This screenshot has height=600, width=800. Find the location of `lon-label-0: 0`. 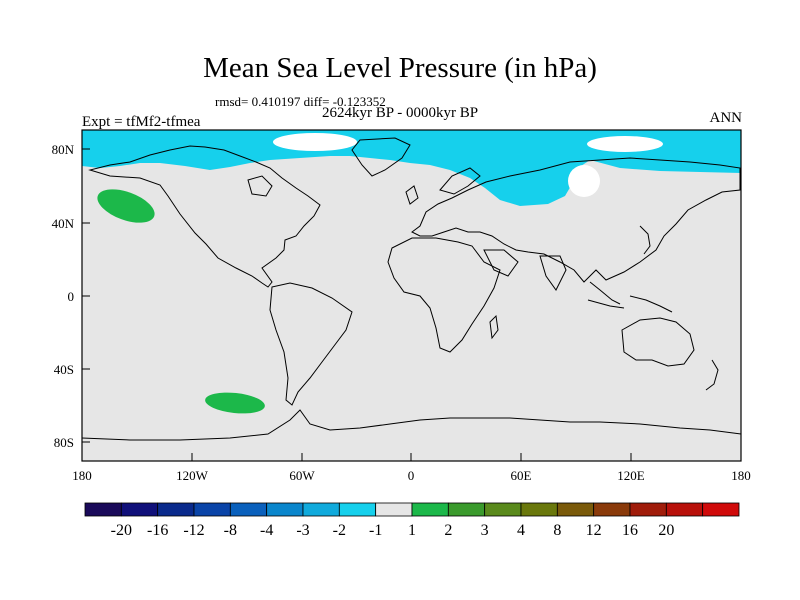

lon-label-0: 0 is located at coordinates (411, 475).